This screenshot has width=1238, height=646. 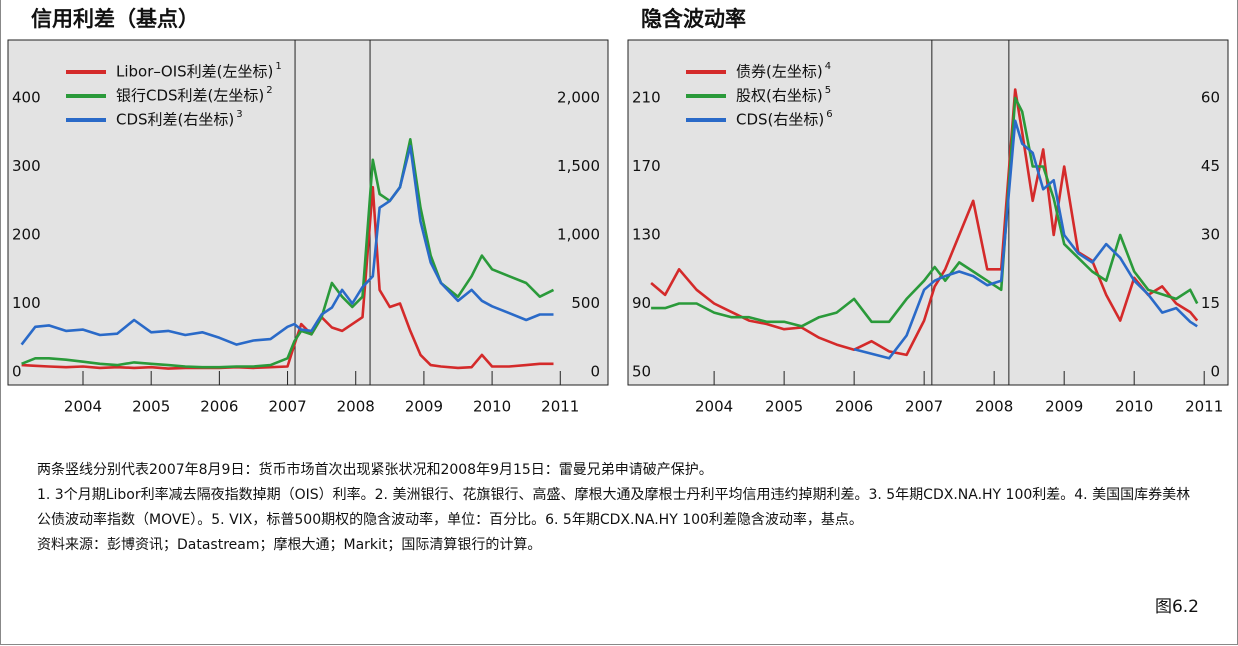 What do you see at coordinates (1210, 166) in the screenshot?
I see `y2-tick-label: 45` at bounding box center [1210, 166].